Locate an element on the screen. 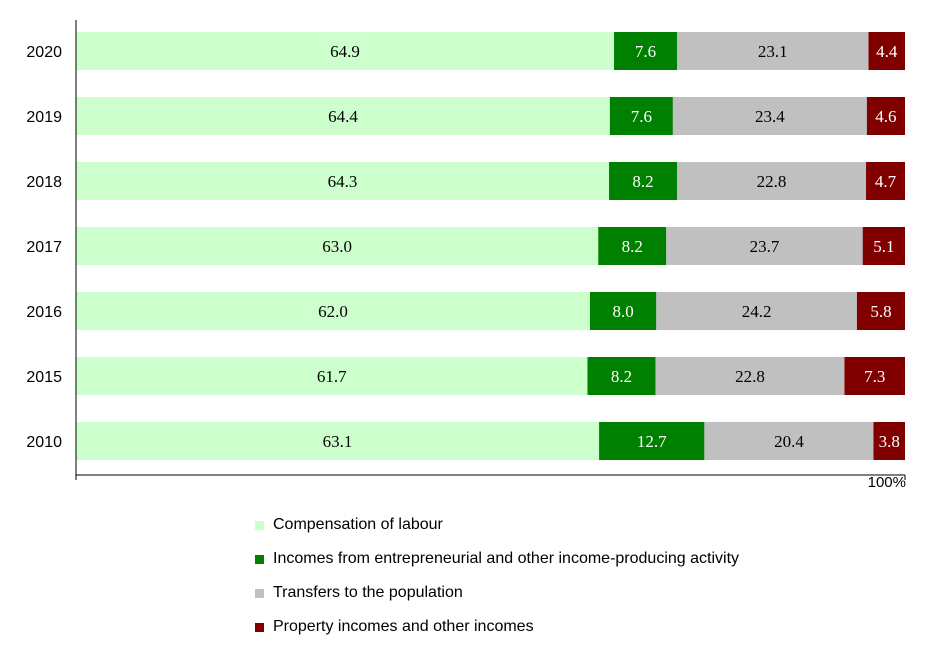 This screenshot has height=649, width=937. value-label-property-incomes-and-other-incomes-2020: 4.4 is located at coordinates (887, 51).